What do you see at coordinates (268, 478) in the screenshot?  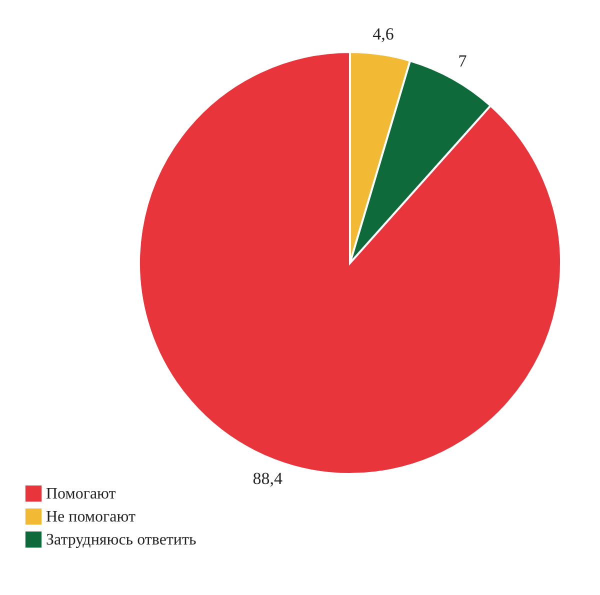 I see `data-label: 88,4` at bounding box center [268, 478].